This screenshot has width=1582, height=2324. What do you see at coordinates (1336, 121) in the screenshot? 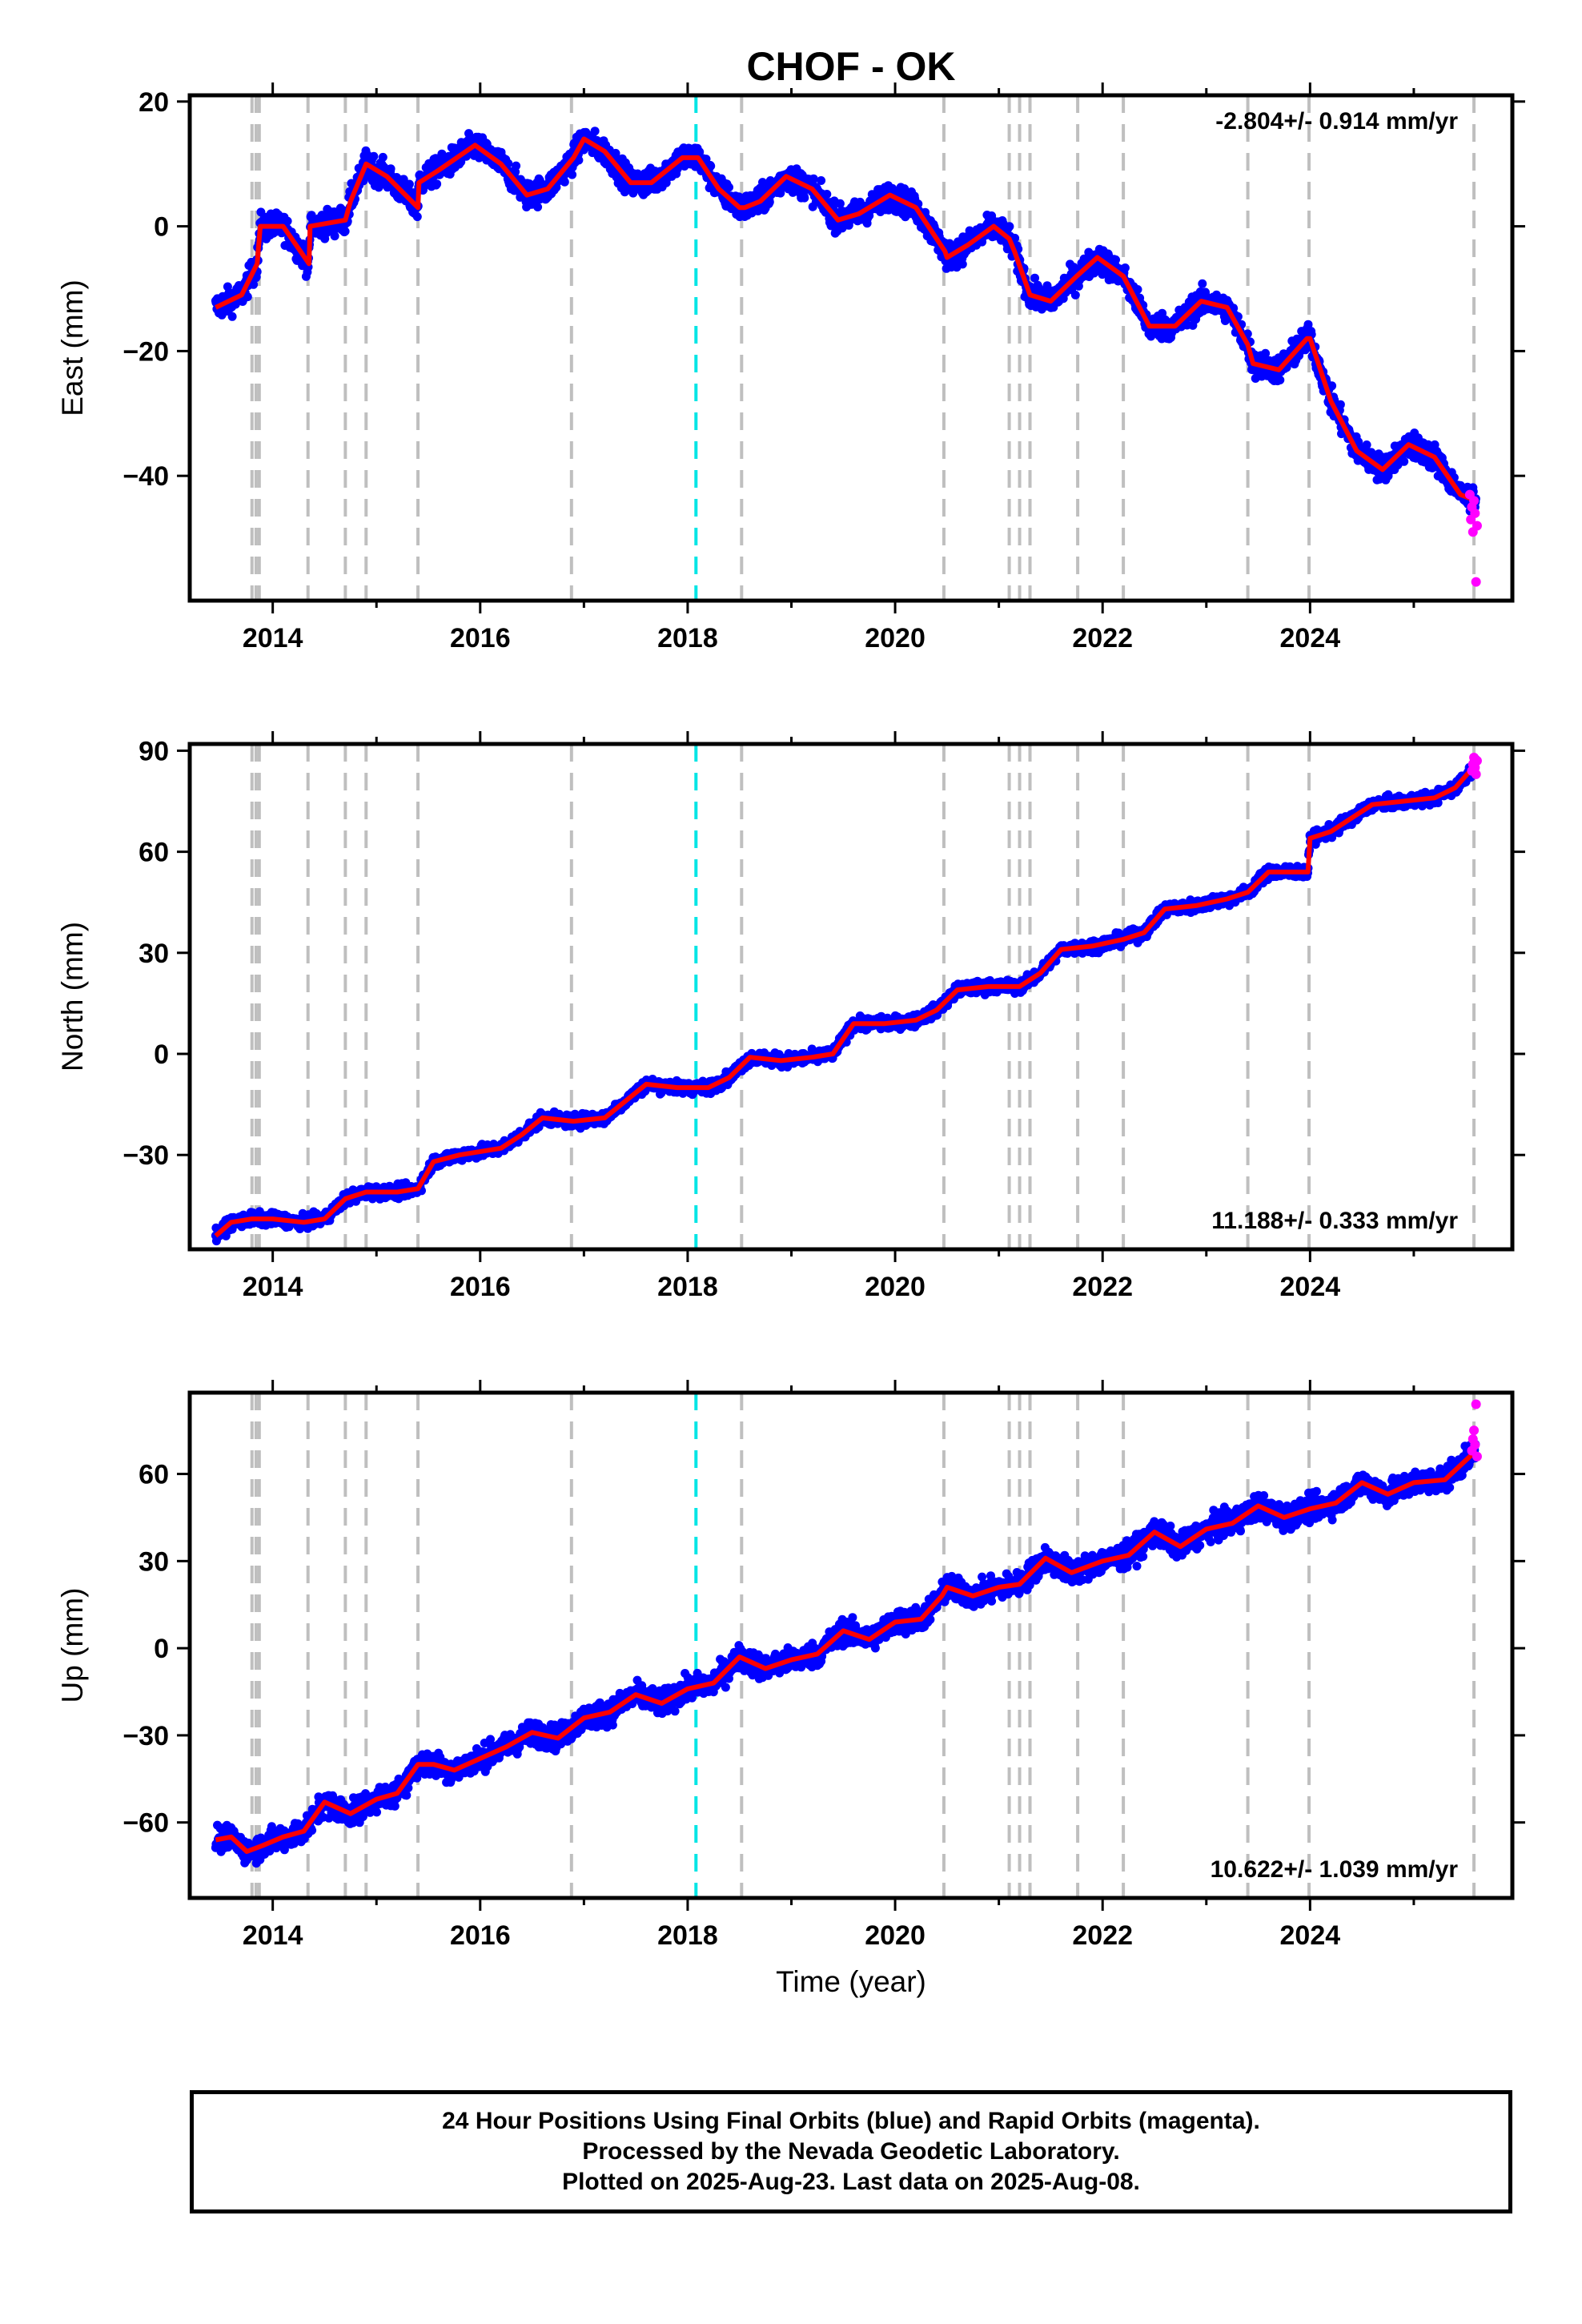
I see `velocity-label: -2.804+/- 0.914 mm/yr` at bounding box center [1336, 121].